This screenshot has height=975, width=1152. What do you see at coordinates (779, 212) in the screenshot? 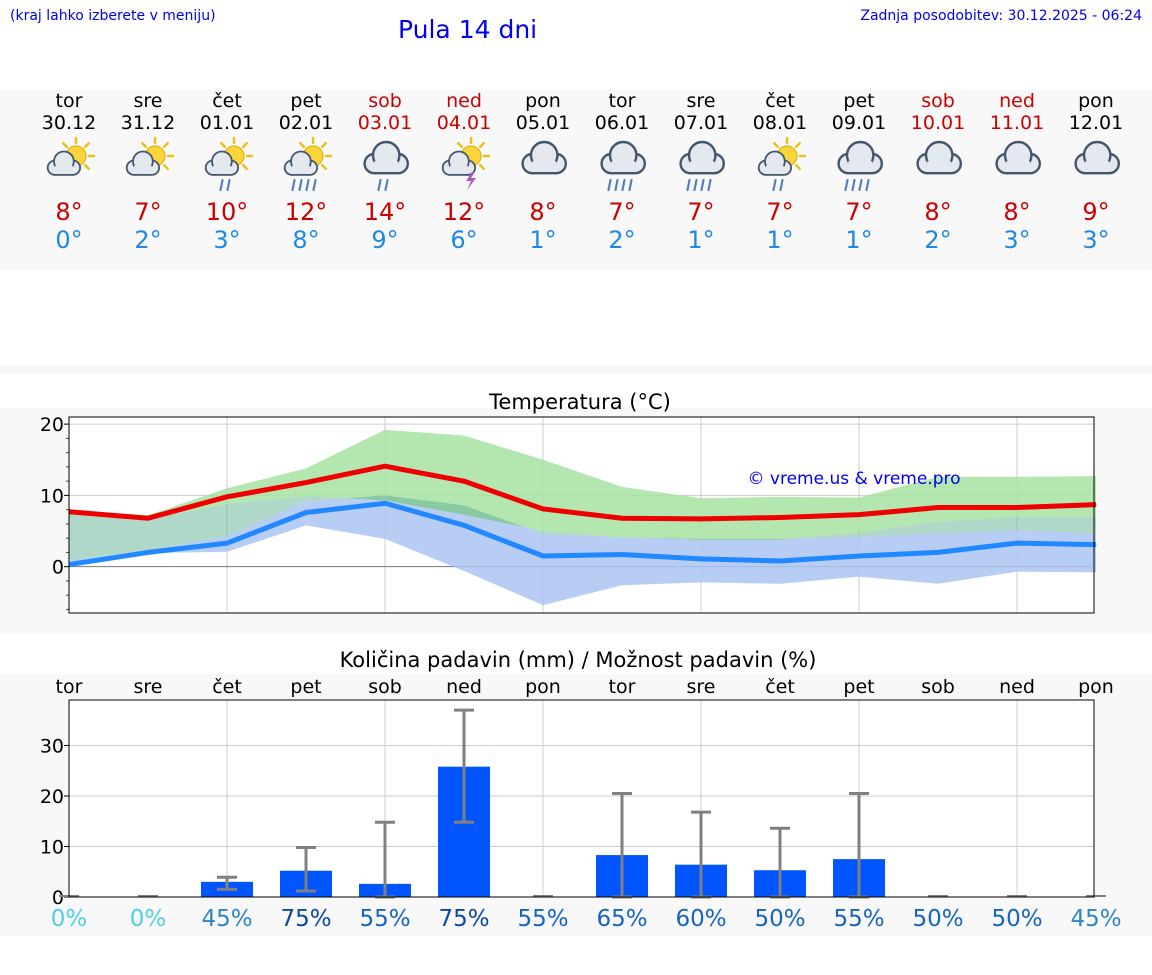
I see `temp-max: 7°` at bounding box center [779, 212].